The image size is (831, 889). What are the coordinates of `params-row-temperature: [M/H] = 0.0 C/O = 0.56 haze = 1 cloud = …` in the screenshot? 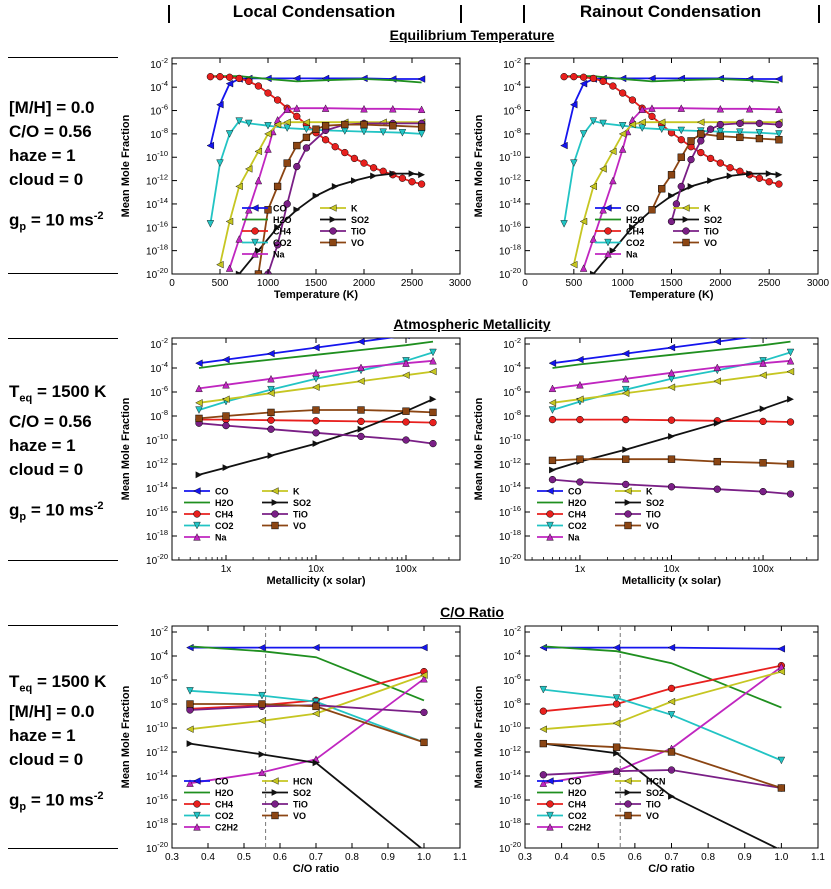 It's located at (56, 167).